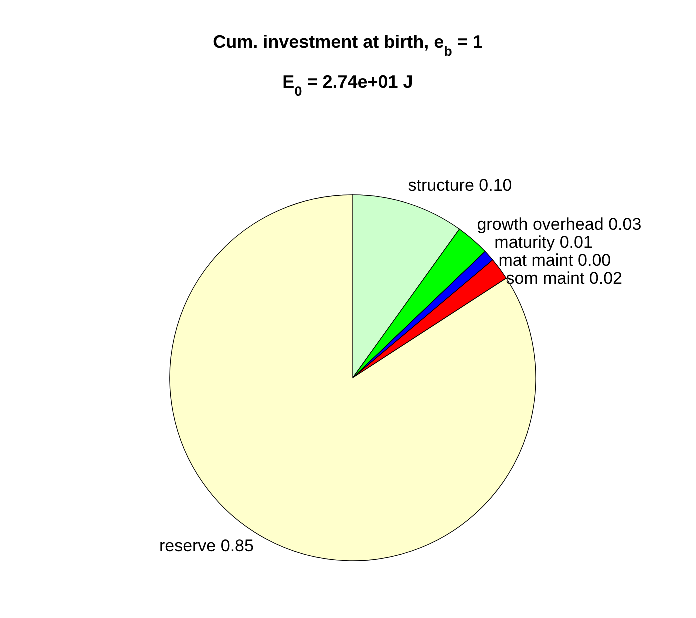 The image size is (696, 618). I want to click on slice-label: growth overhead 0.03, so click(559, 224).